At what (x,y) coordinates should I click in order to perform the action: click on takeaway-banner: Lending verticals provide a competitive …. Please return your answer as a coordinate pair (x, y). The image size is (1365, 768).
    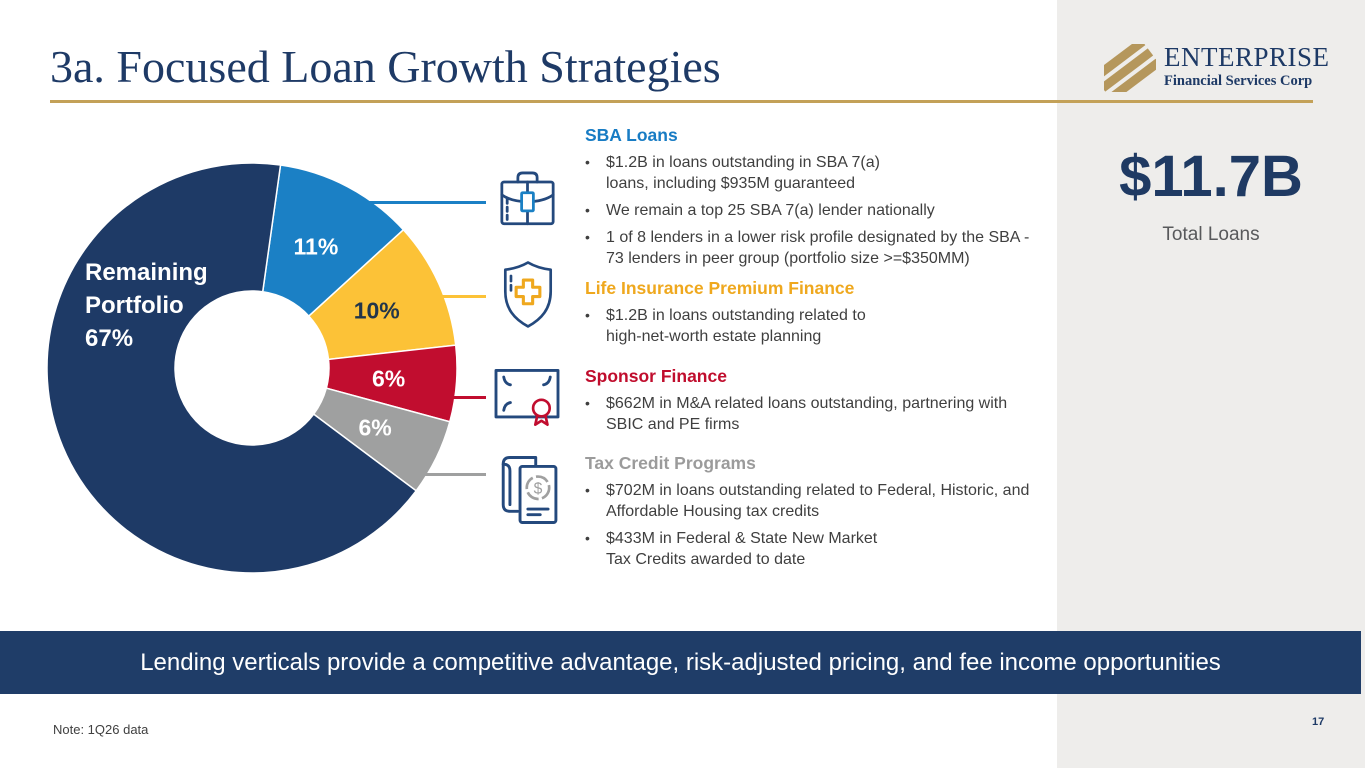
    Looking at the image, I should click on (680, 662).